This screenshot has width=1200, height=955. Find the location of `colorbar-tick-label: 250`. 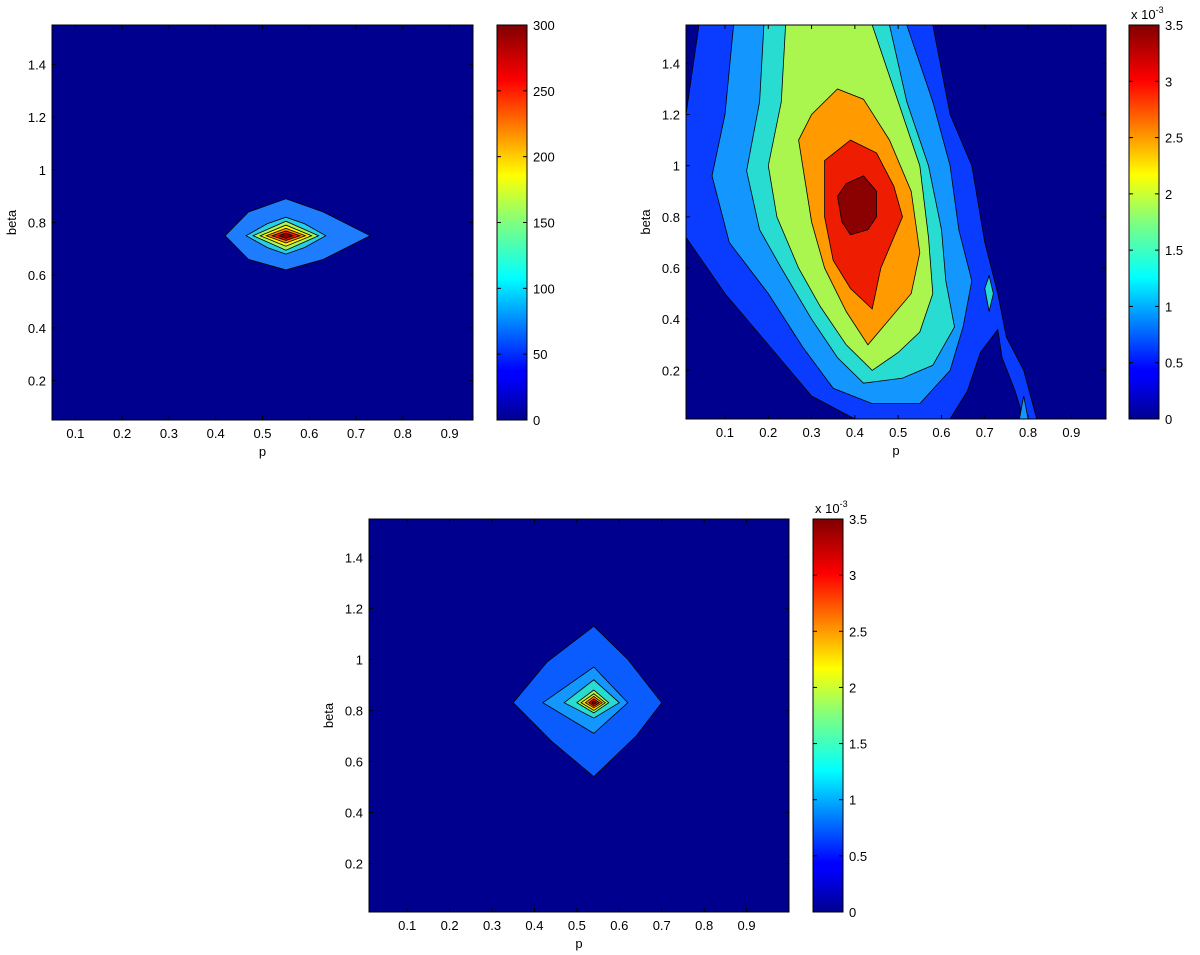

colorbar-tick-label: 250 is located at coordinates (544, 91).